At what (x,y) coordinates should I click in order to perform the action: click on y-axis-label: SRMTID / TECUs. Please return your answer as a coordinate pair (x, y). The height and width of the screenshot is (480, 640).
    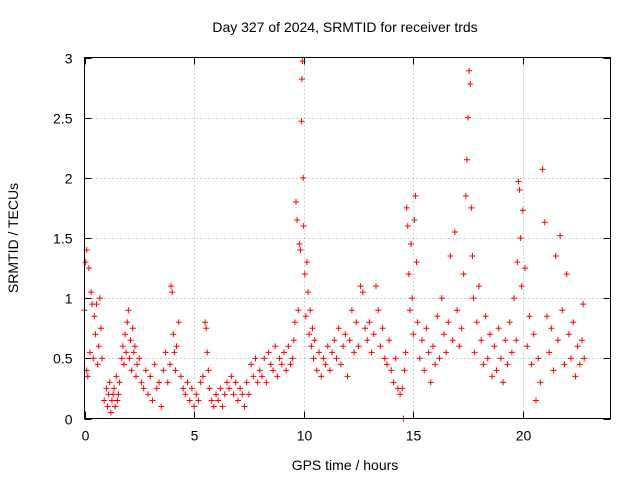
    Looking at the image, I should click on (13, 238).